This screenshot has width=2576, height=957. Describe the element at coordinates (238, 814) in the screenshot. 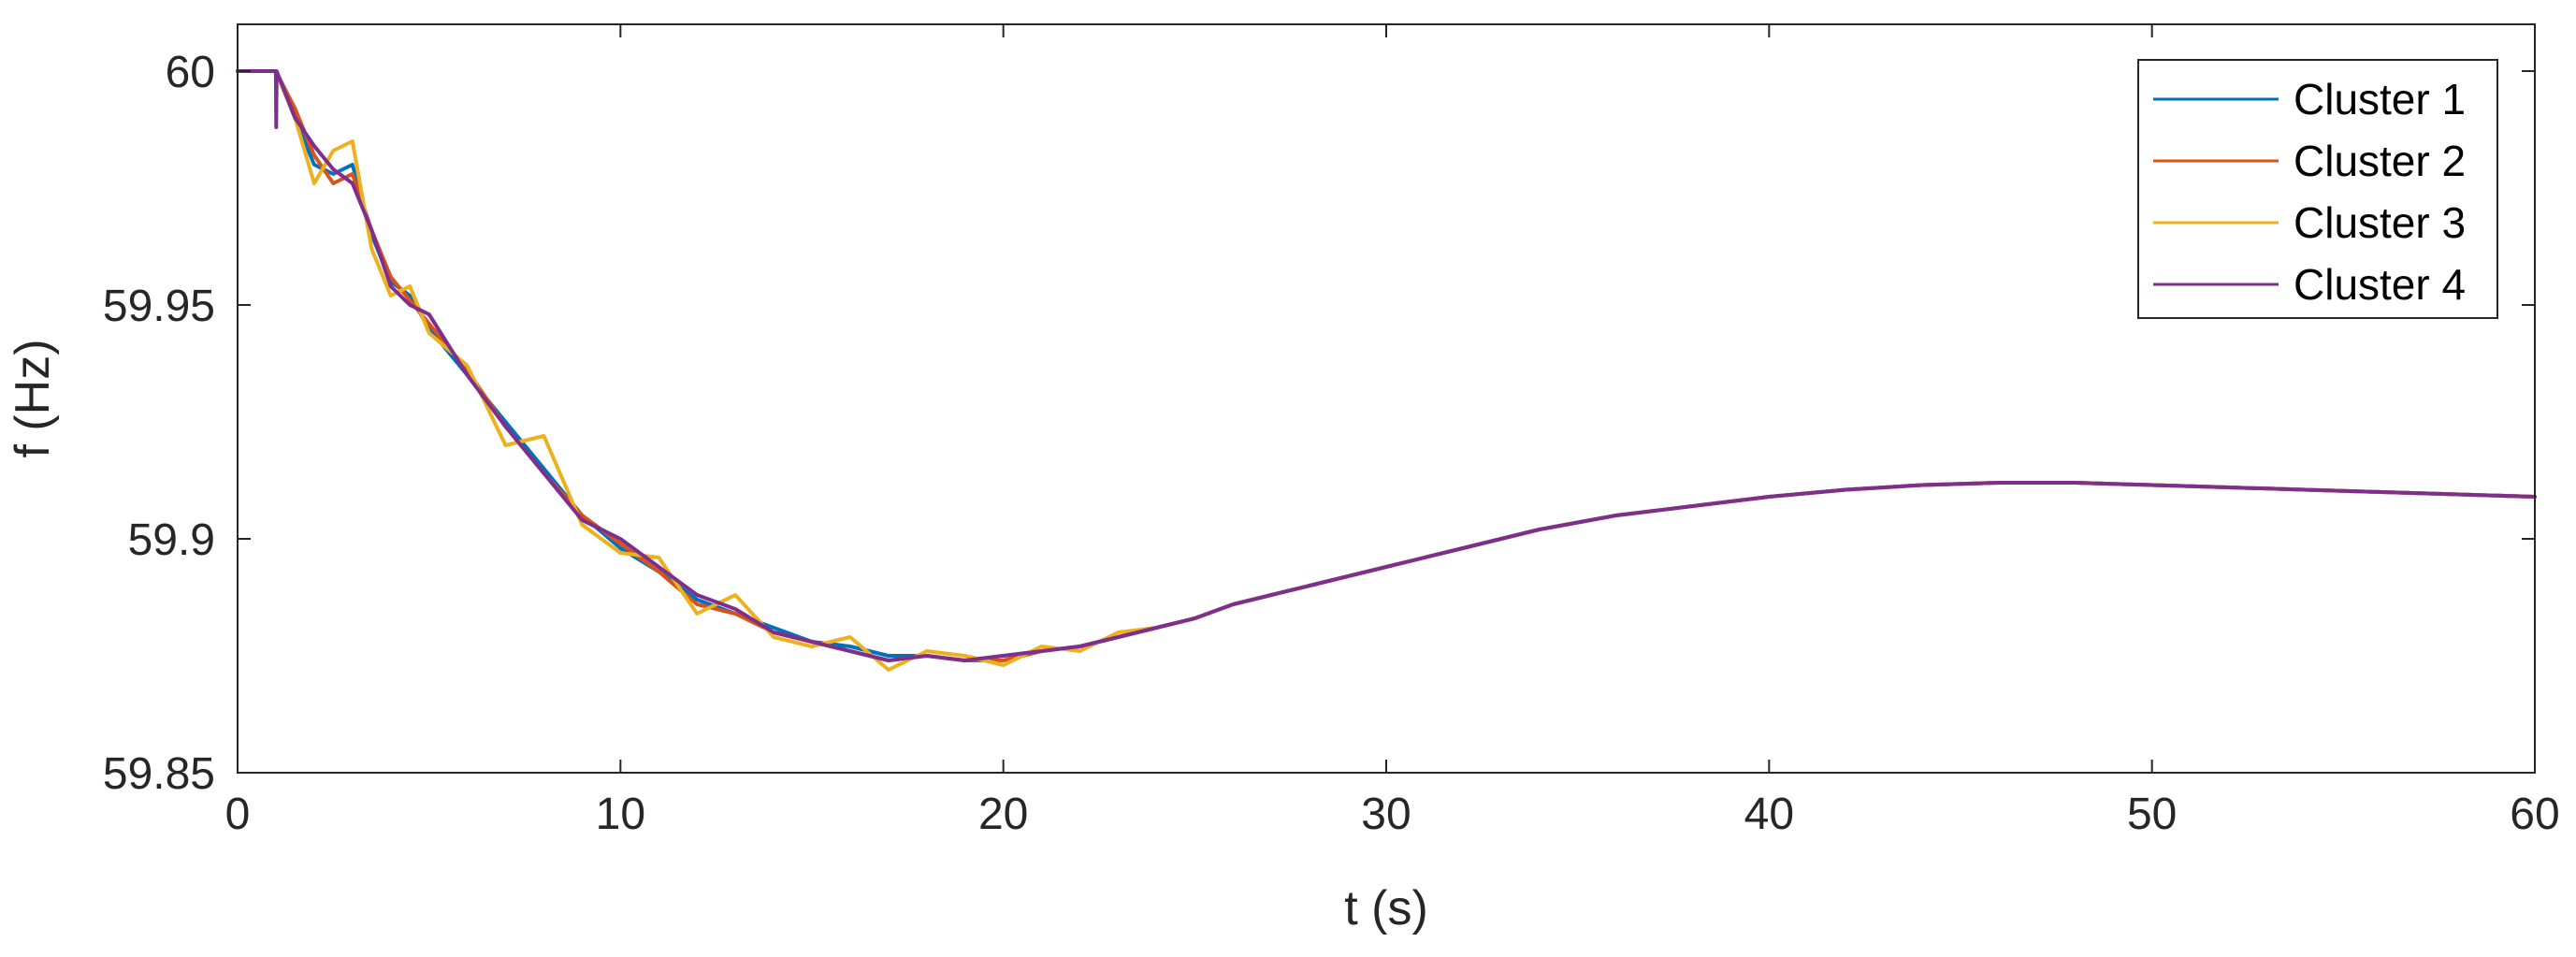

I see `x-tick-label: 0` at that location.